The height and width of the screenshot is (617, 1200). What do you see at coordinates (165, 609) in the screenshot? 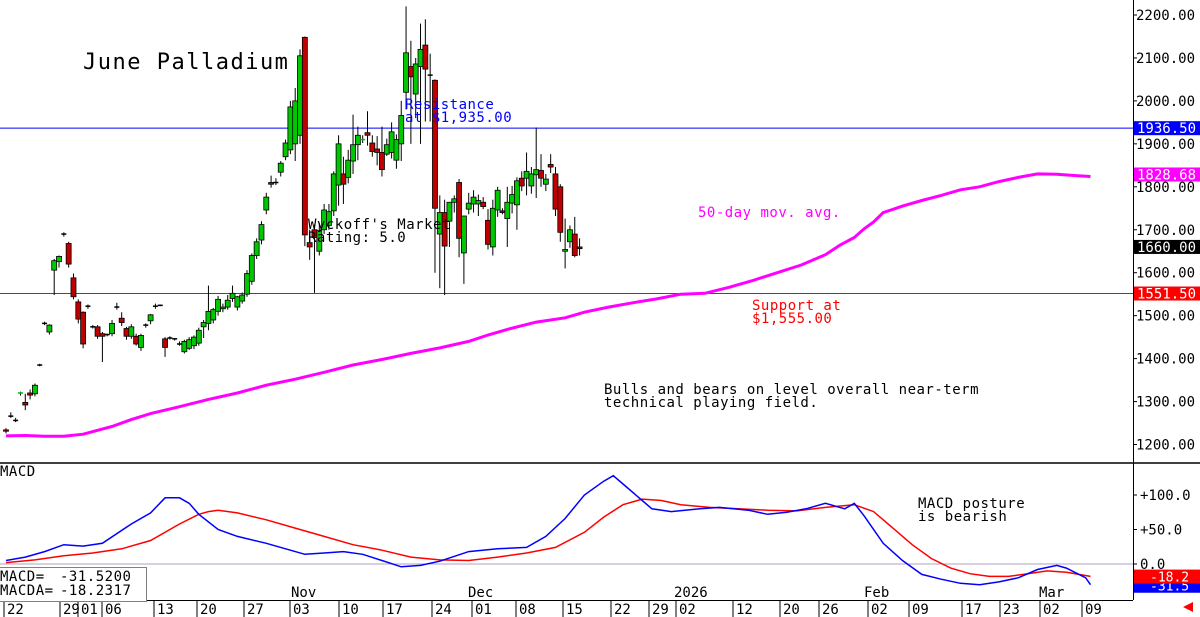
I see `time-tick-label: 13` at bounding box center [165, 609].